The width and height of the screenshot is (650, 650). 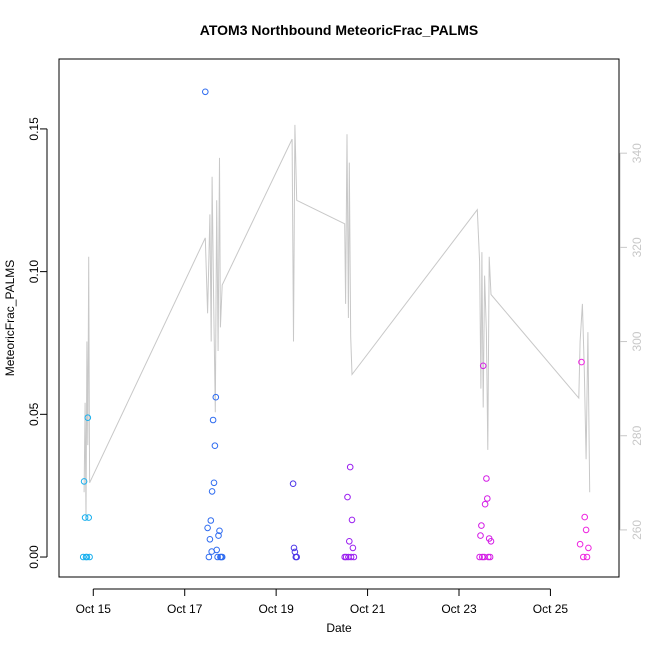 I want to click on x-tick-label: Oct 19, so click(x=276, y=609).